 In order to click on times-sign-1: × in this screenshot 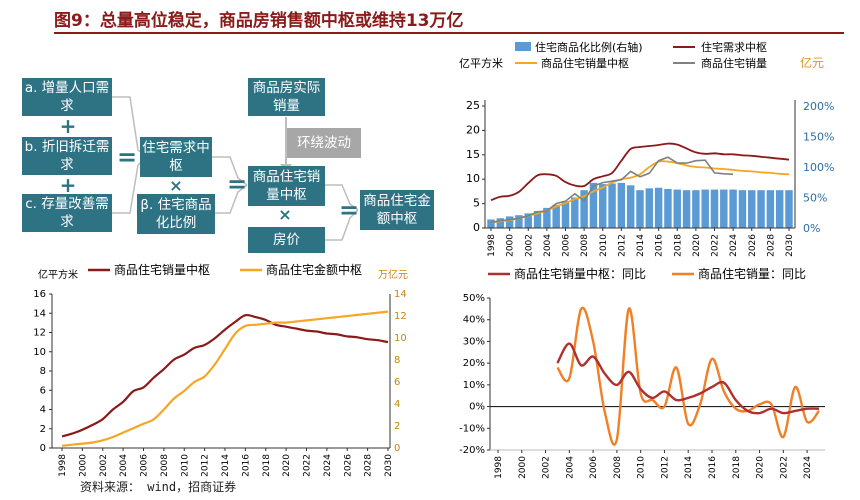, I will do `click(176, 185)`.